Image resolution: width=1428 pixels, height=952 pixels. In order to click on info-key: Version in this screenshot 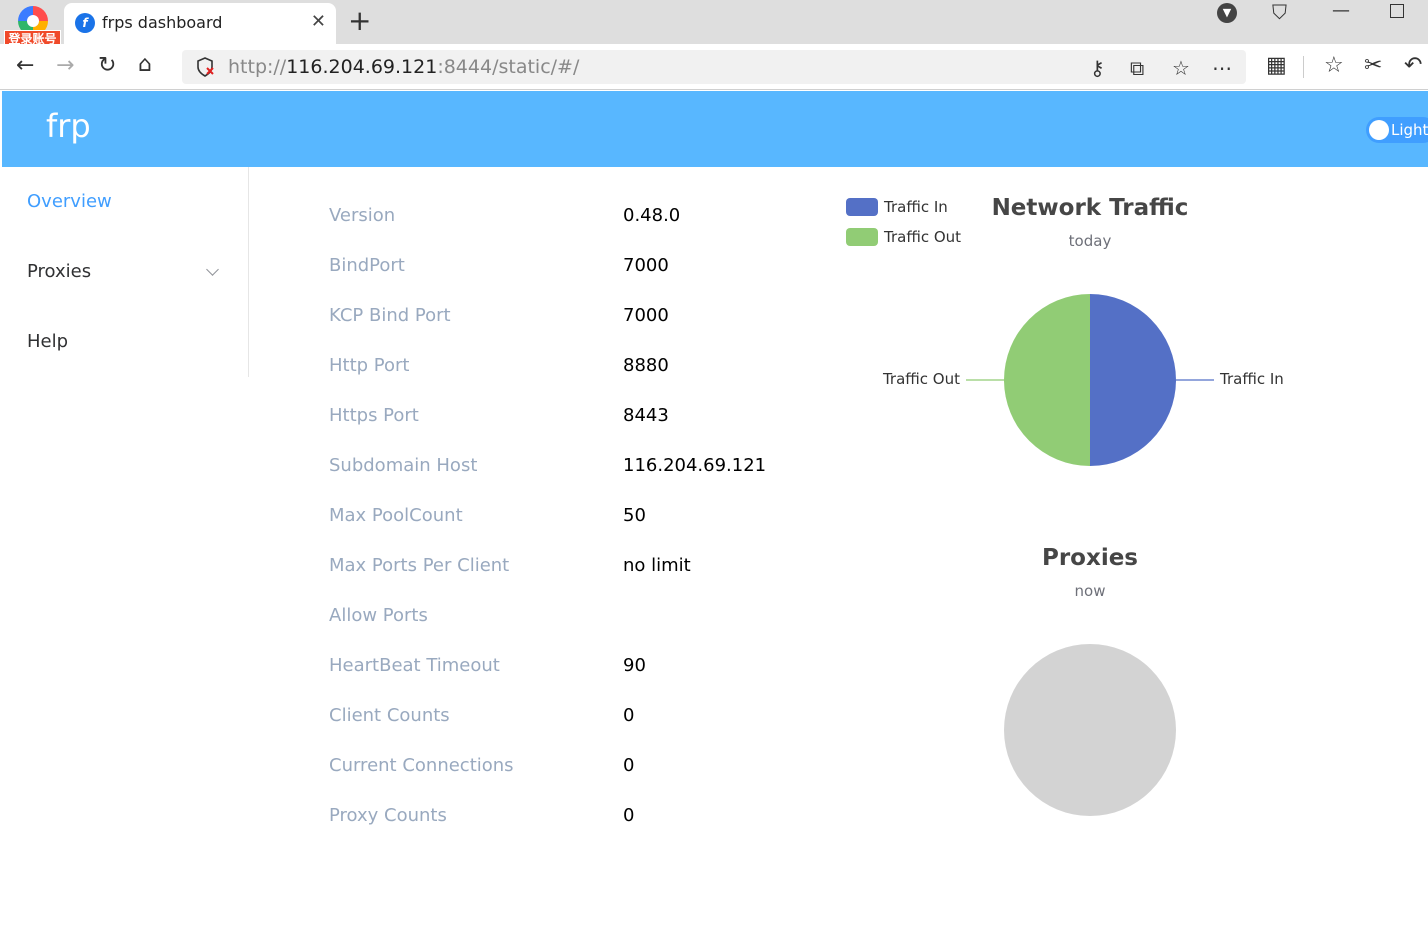, I will do `click(362, 215)`.